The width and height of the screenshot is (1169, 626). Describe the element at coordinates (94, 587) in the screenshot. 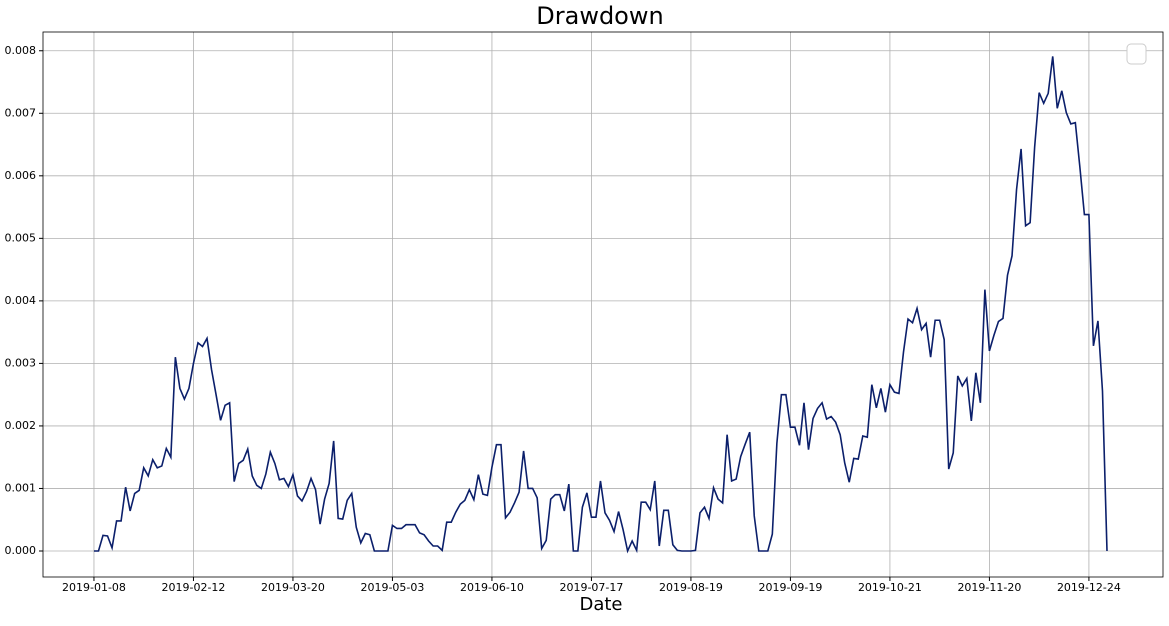

I see `x-tick-label: 2019-01-08` at that location.